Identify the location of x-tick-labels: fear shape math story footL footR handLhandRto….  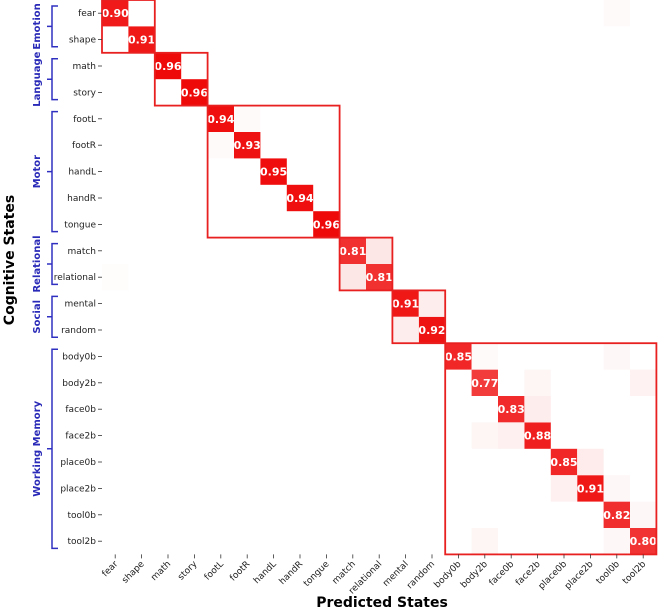
(375, 575).